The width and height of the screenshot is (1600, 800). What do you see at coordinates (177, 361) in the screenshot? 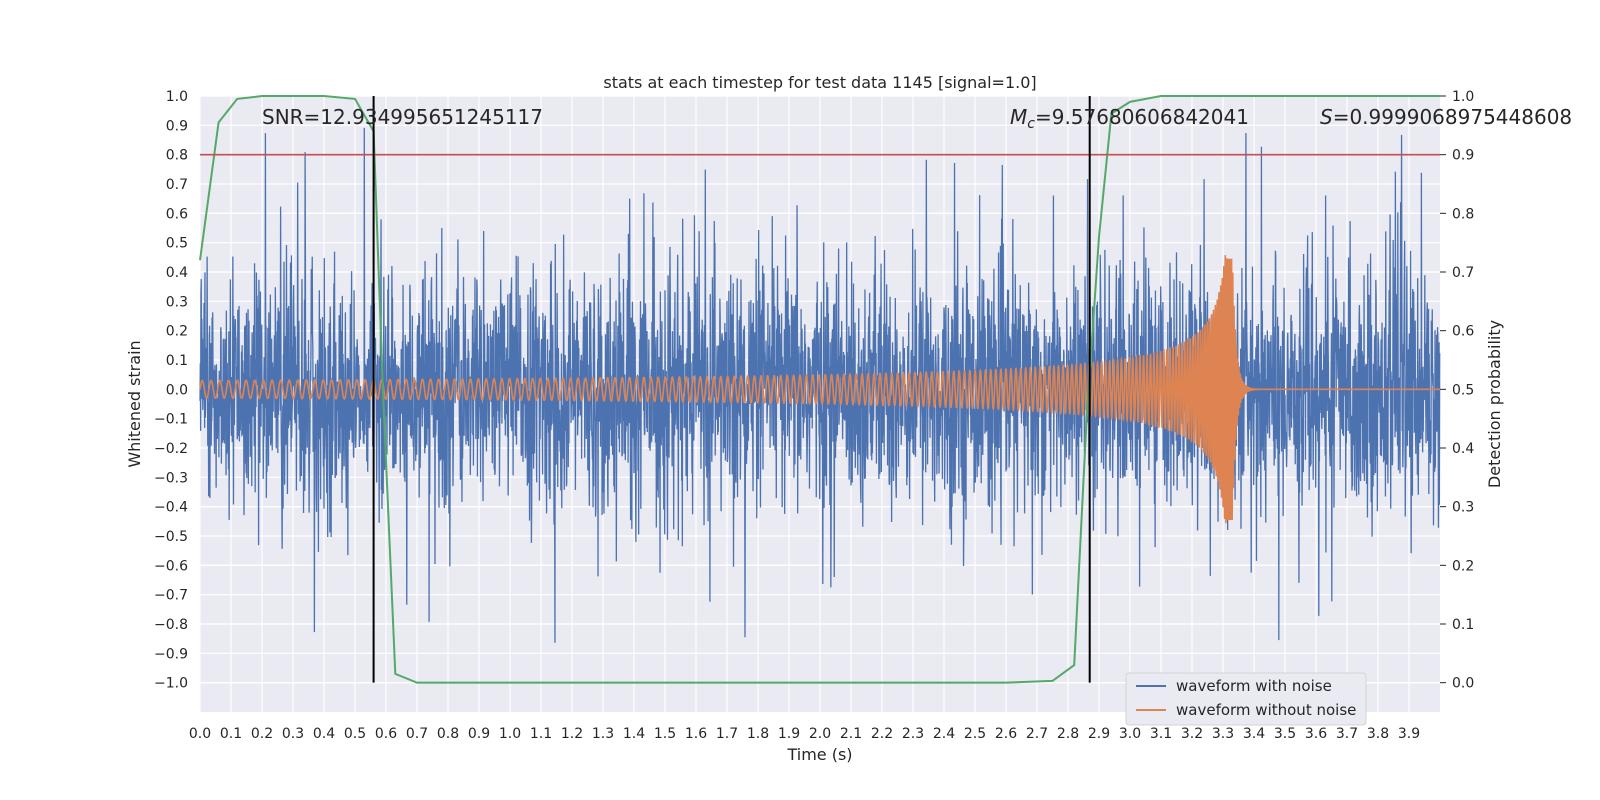
I see `y-tick-label-9: 0.1` at bounding box center [177, 361].